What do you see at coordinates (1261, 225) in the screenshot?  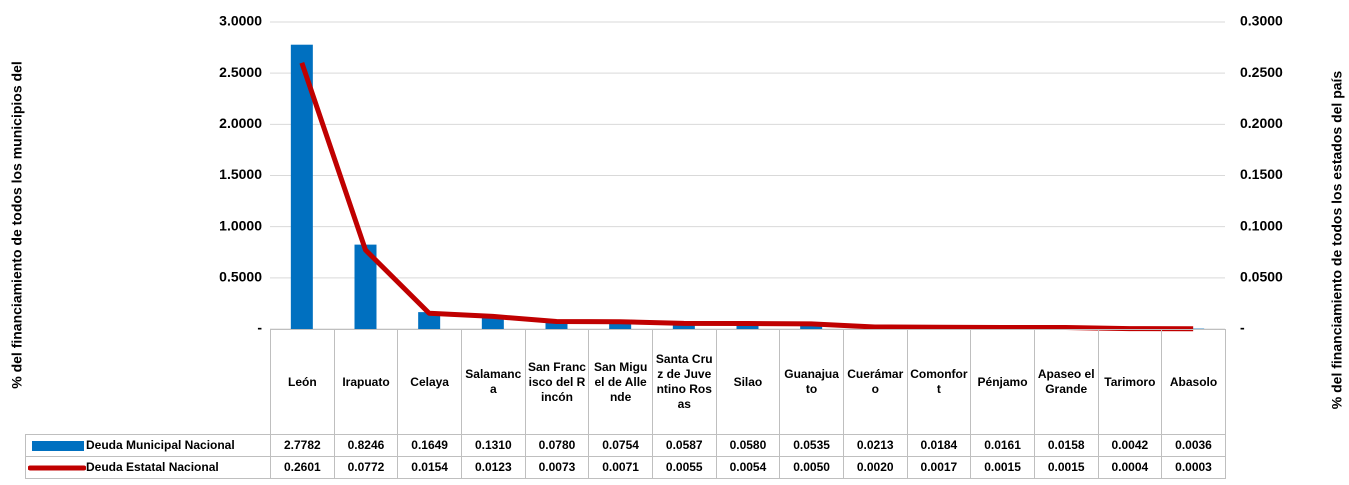 I see `y2-tick-label: 0.1000` at bounding box center [1261, 225].